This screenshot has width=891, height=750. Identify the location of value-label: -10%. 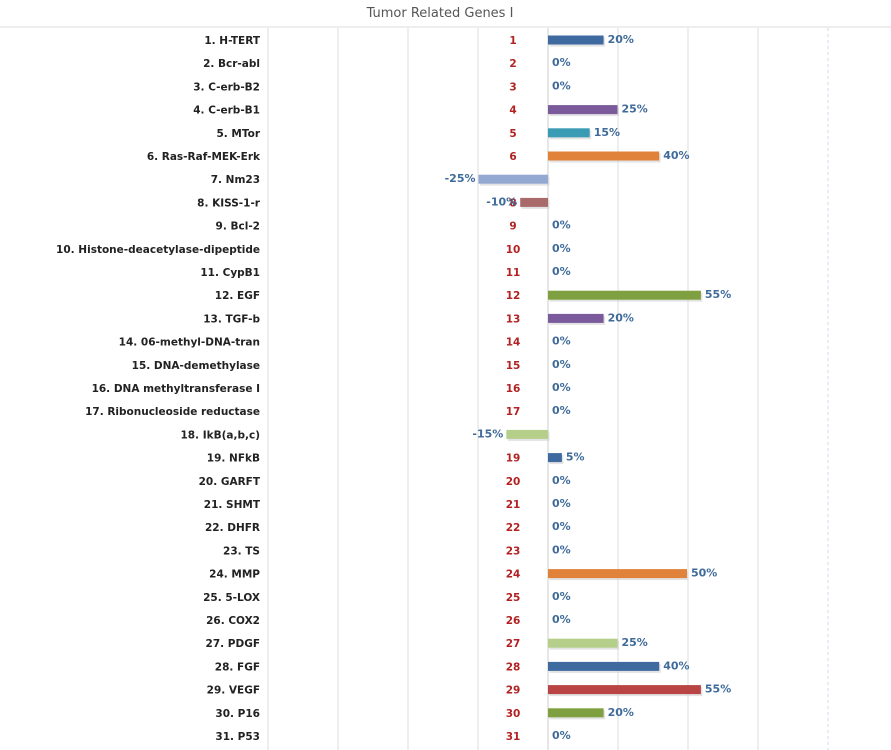
(501, 201).